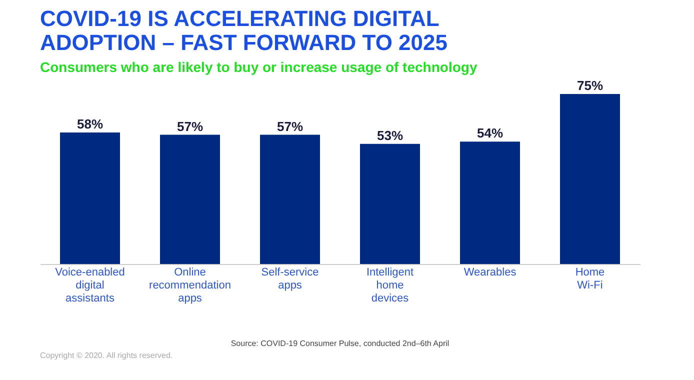 The width and height of the screenshot is (694, 380). What do you see at coordinates (90, 124) in the screenshot?
I see `data-label: 58%` at bounding box center [90, 124].